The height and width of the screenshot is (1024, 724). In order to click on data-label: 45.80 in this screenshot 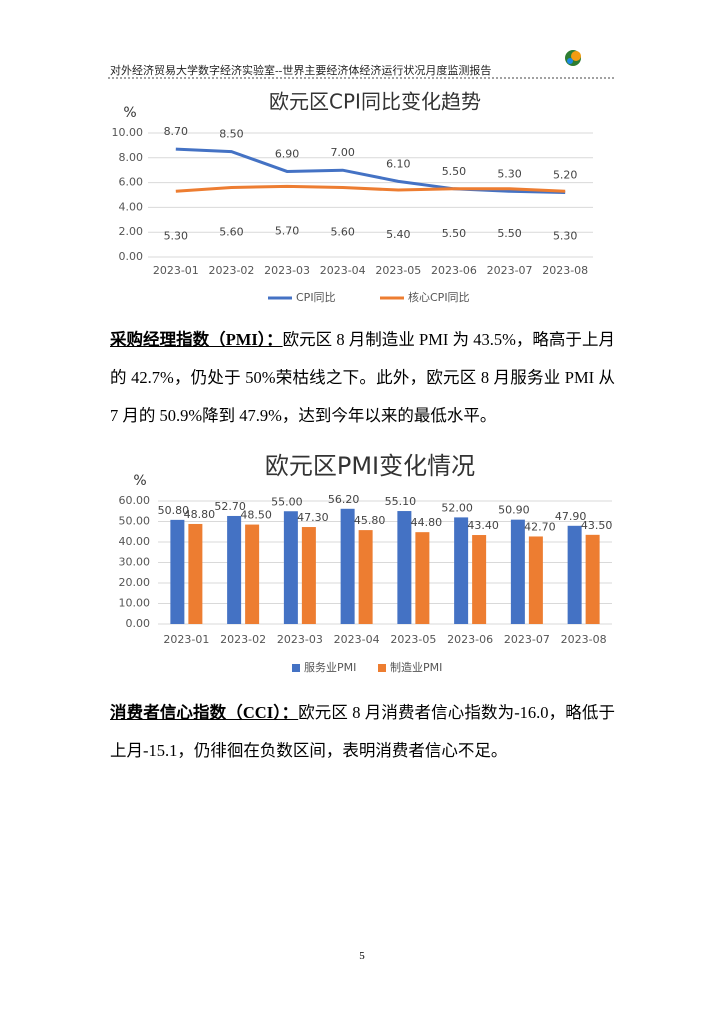, I will do `click(370, 520)`.